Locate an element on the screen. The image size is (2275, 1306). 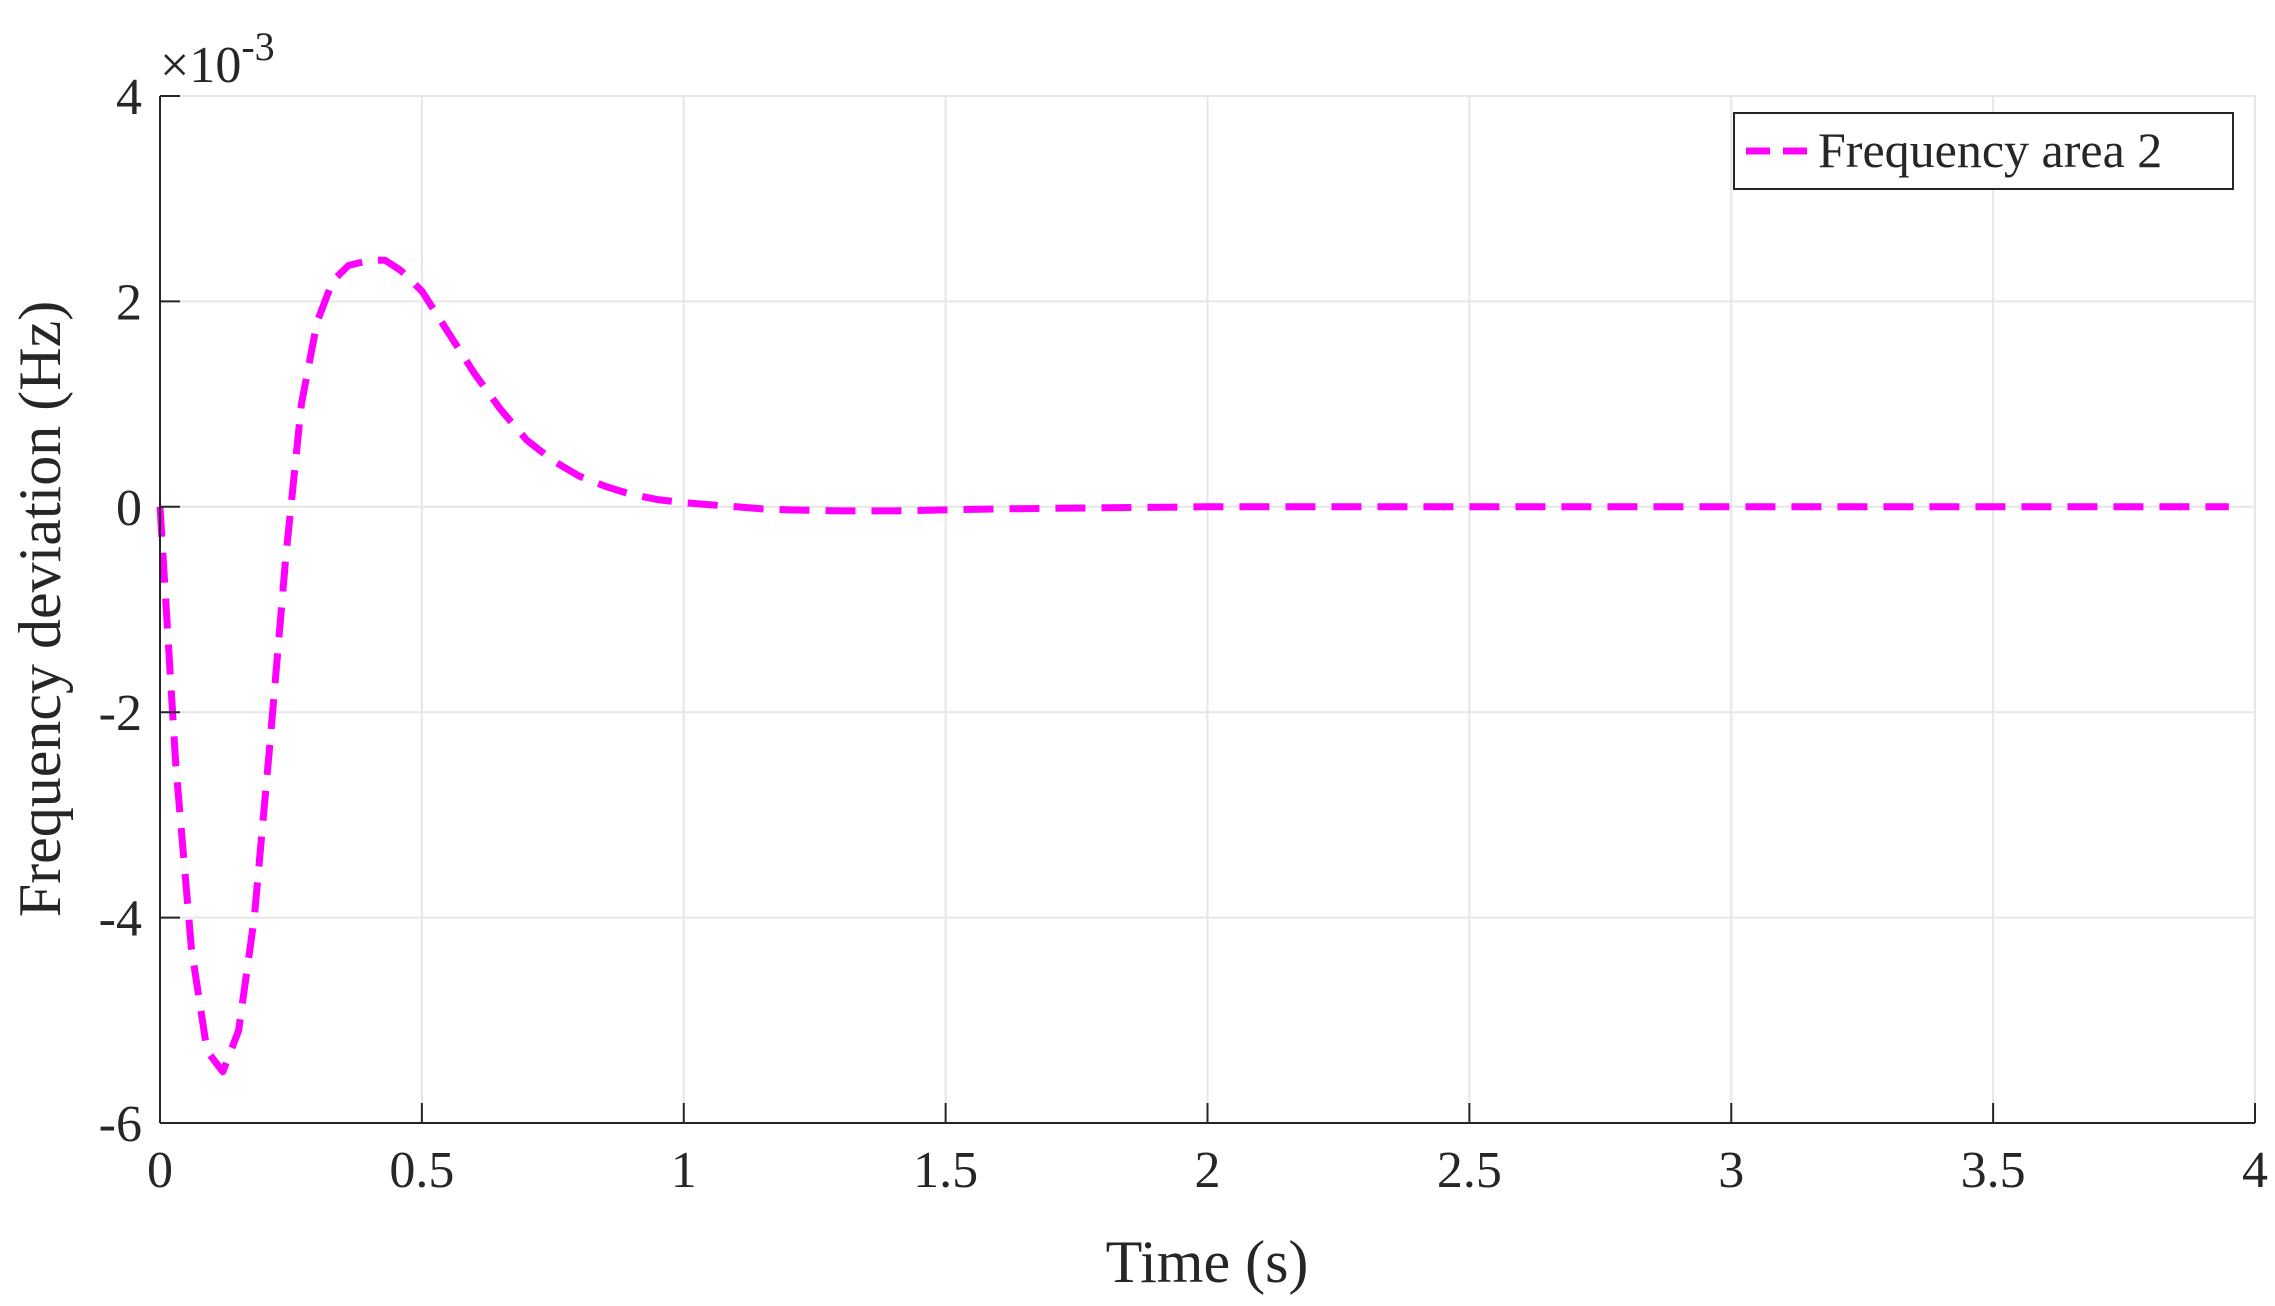
y-tick-label: -4 is located at coordinates (120, 919).